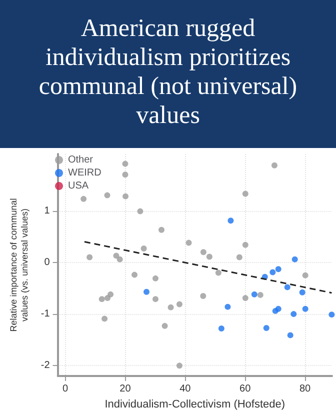  I want to click on legend-label: WEIRD, so click(85, 173).